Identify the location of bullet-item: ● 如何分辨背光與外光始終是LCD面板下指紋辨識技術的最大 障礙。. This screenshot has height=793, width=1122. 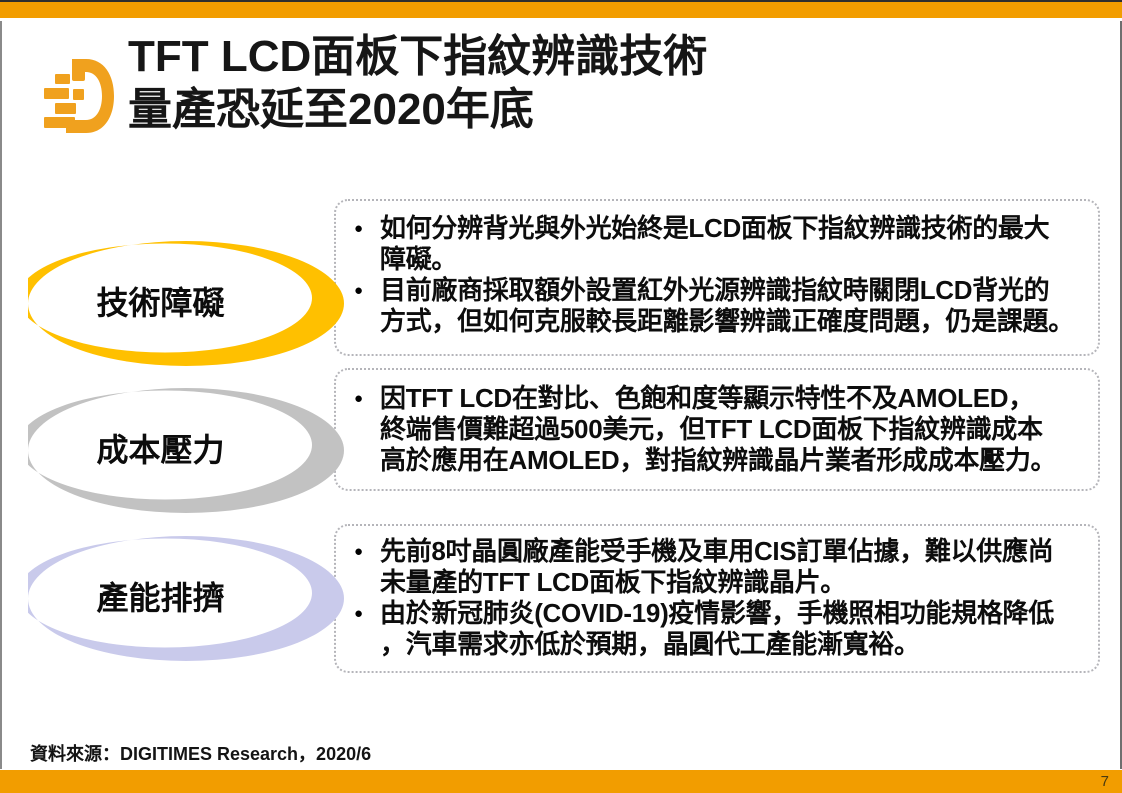
(717, 244).